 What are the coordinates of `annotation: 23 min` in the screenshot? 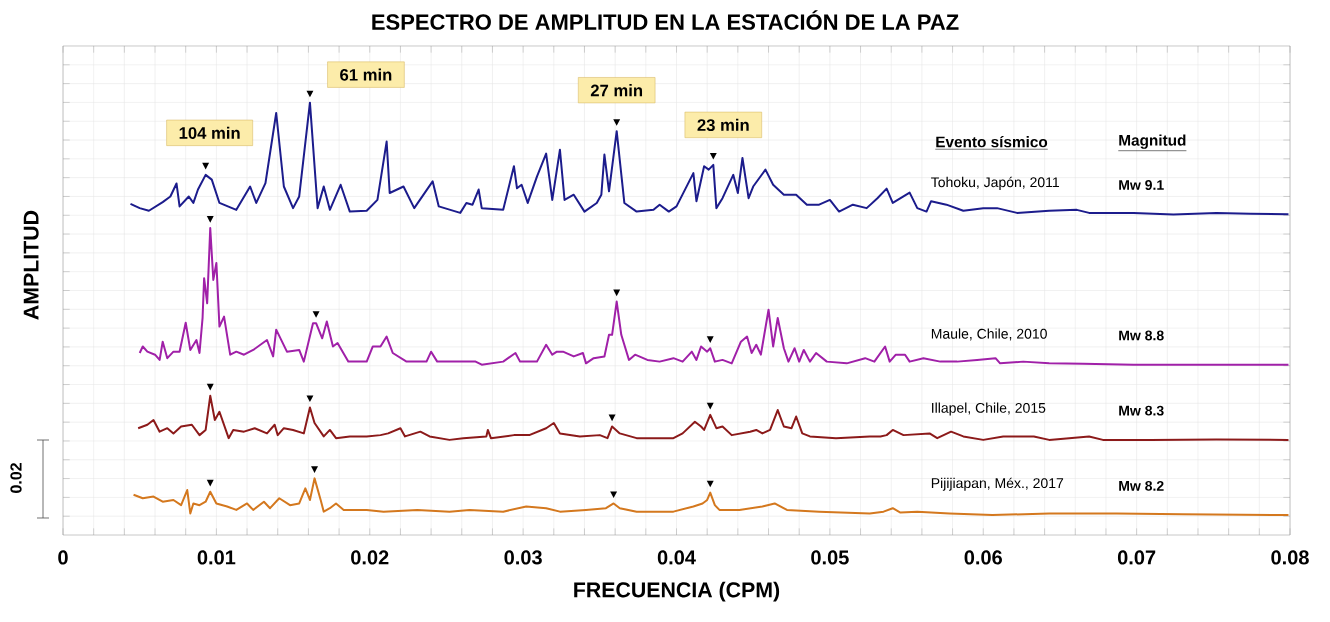 It's located at (723, 125).